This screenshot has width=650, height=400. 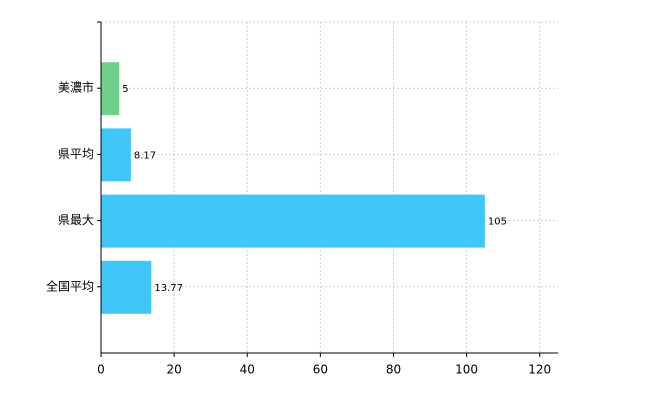 I want to click on x-tick-label: 40, so click(x=247, y=370).